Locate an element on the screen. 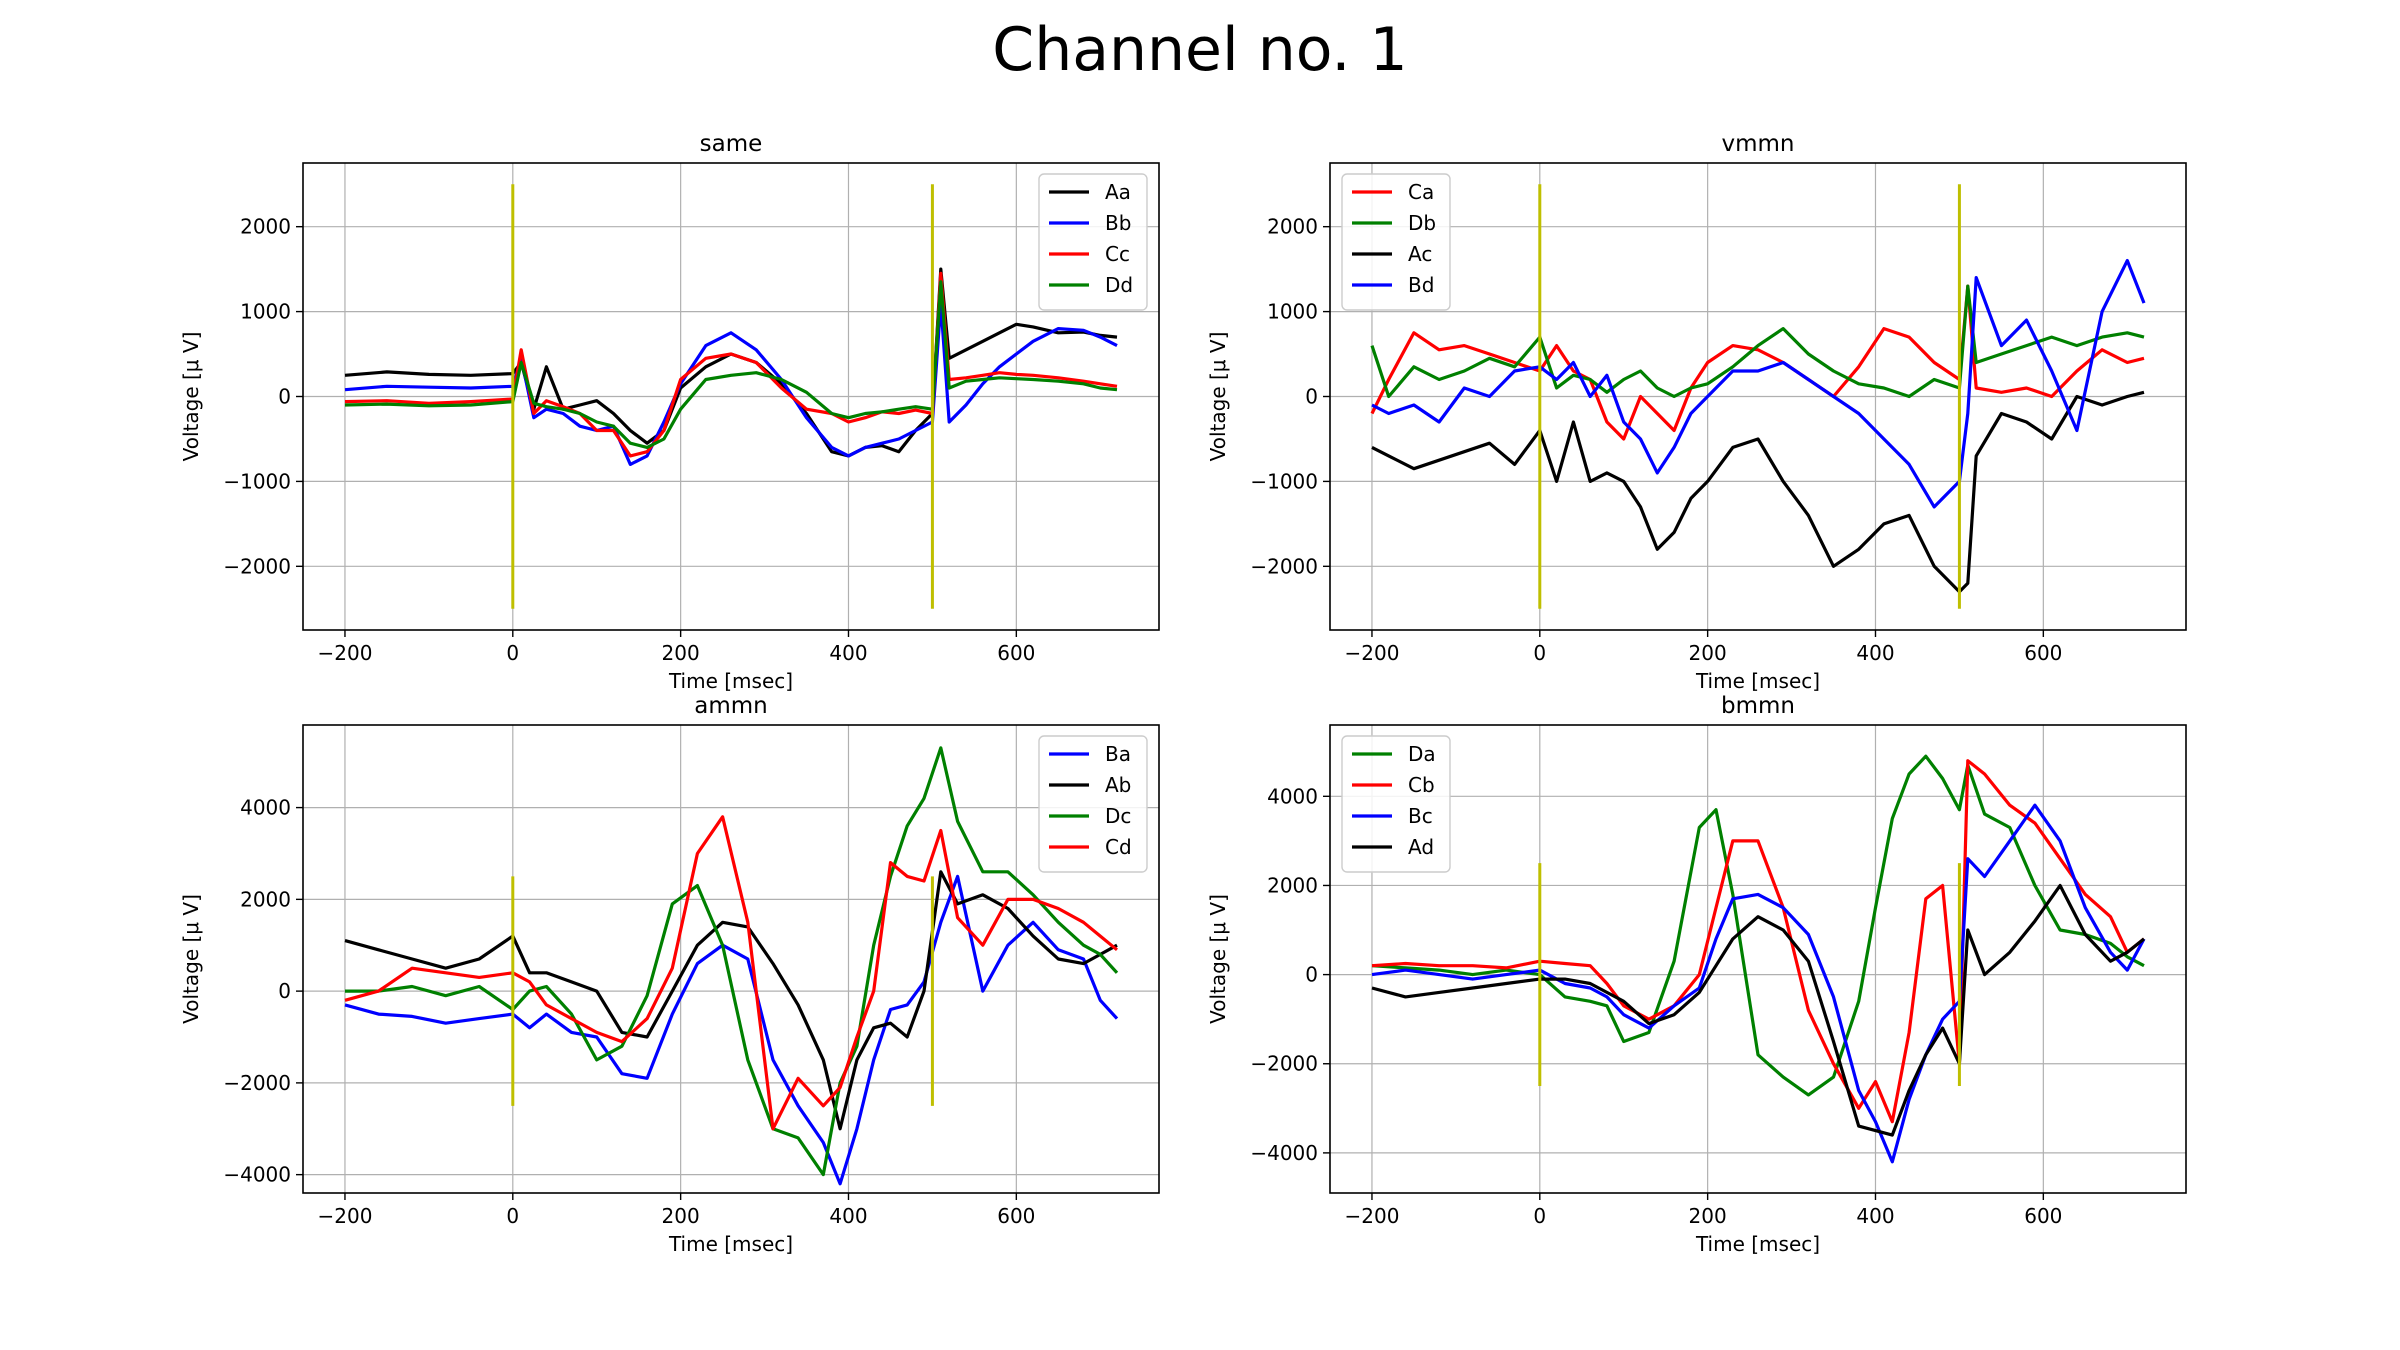 The width and height of the screenshot is (2400, 1350). subplot-title: bmmn is located at coordinates (1758, 706).